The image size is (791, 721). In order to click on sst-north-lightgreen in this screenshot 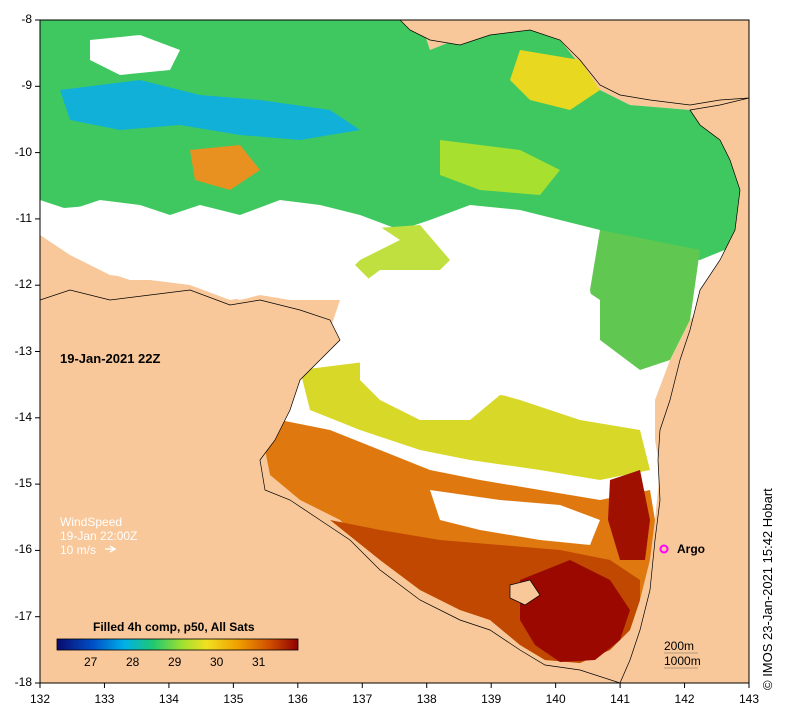, I will do `click(500, 167)`.